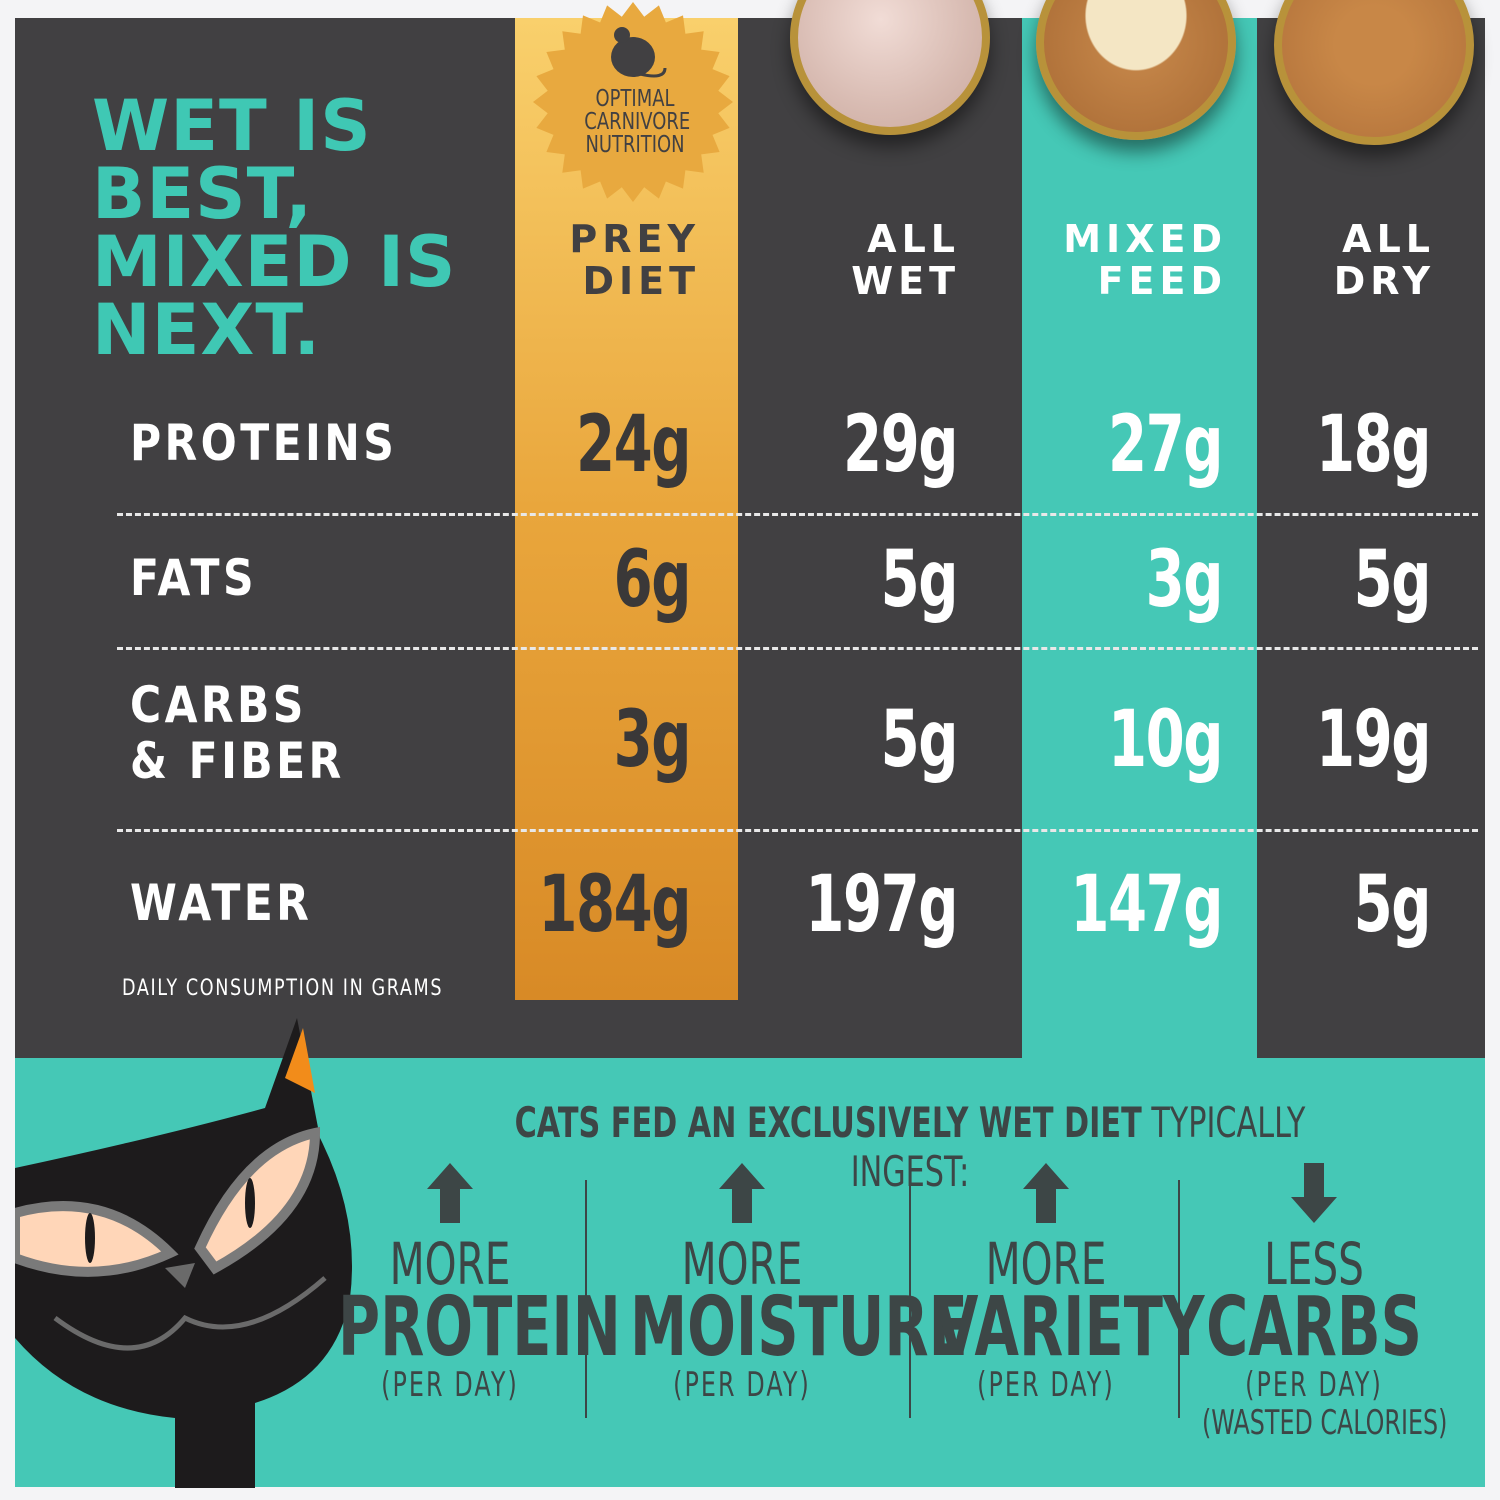  I want to click on value-mixed-feed: 3g, so click(1184, 580).